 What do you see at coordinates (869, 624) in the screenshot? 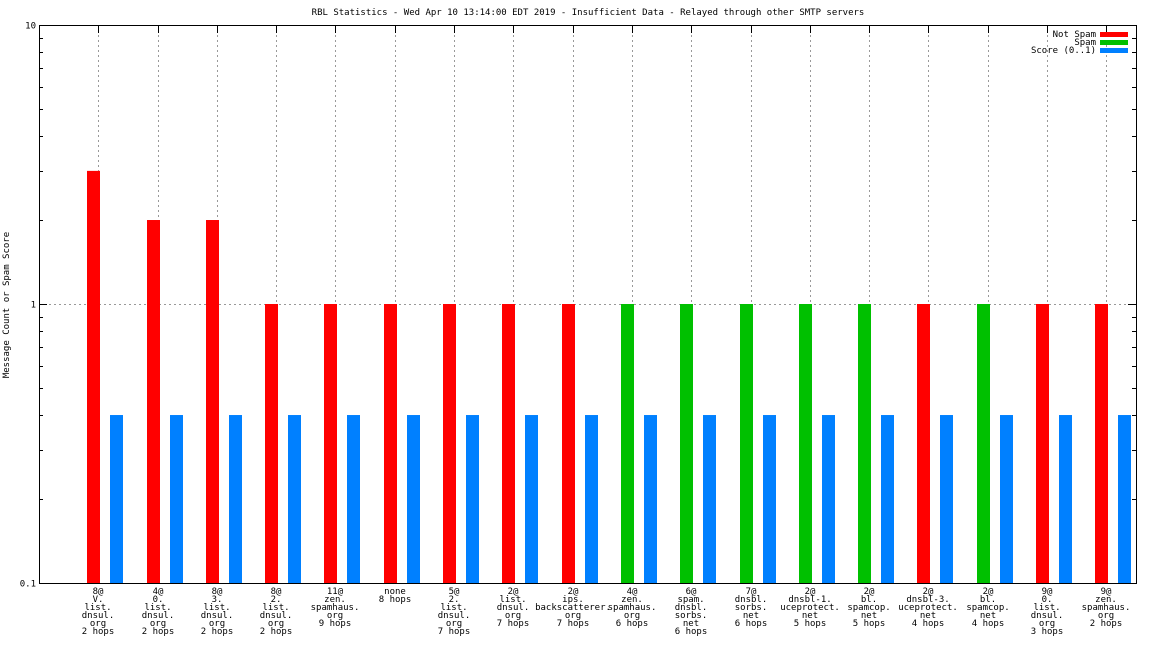
I see `x-tick-label: 5 hops` at bounding box center [869, 624].